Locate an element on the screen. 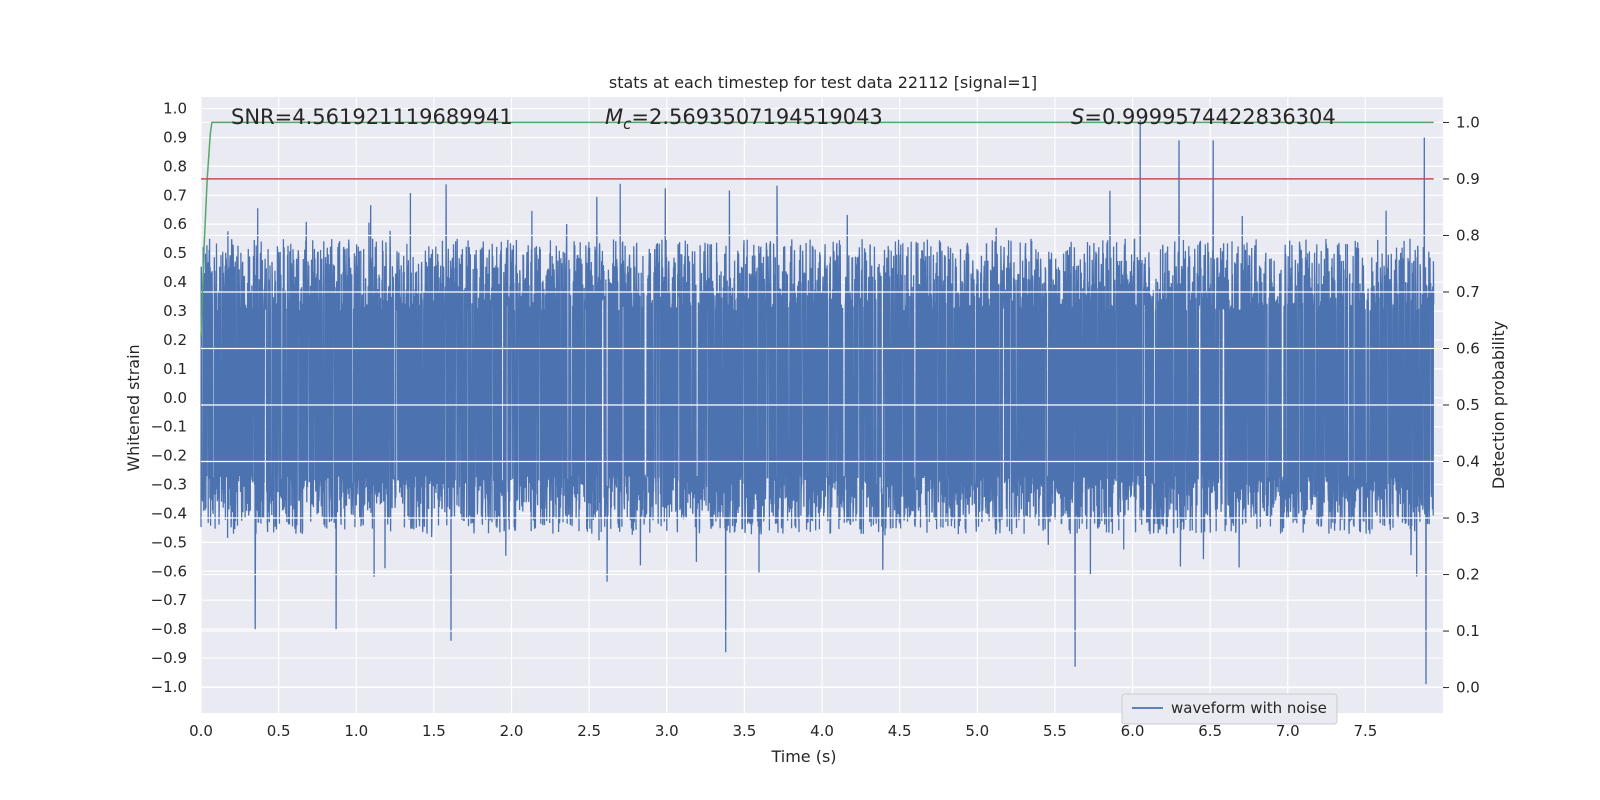 The width and height of the screenshot is (1600, 800). x-tick-label: 6.5 is located at coordinates (1210, 731).